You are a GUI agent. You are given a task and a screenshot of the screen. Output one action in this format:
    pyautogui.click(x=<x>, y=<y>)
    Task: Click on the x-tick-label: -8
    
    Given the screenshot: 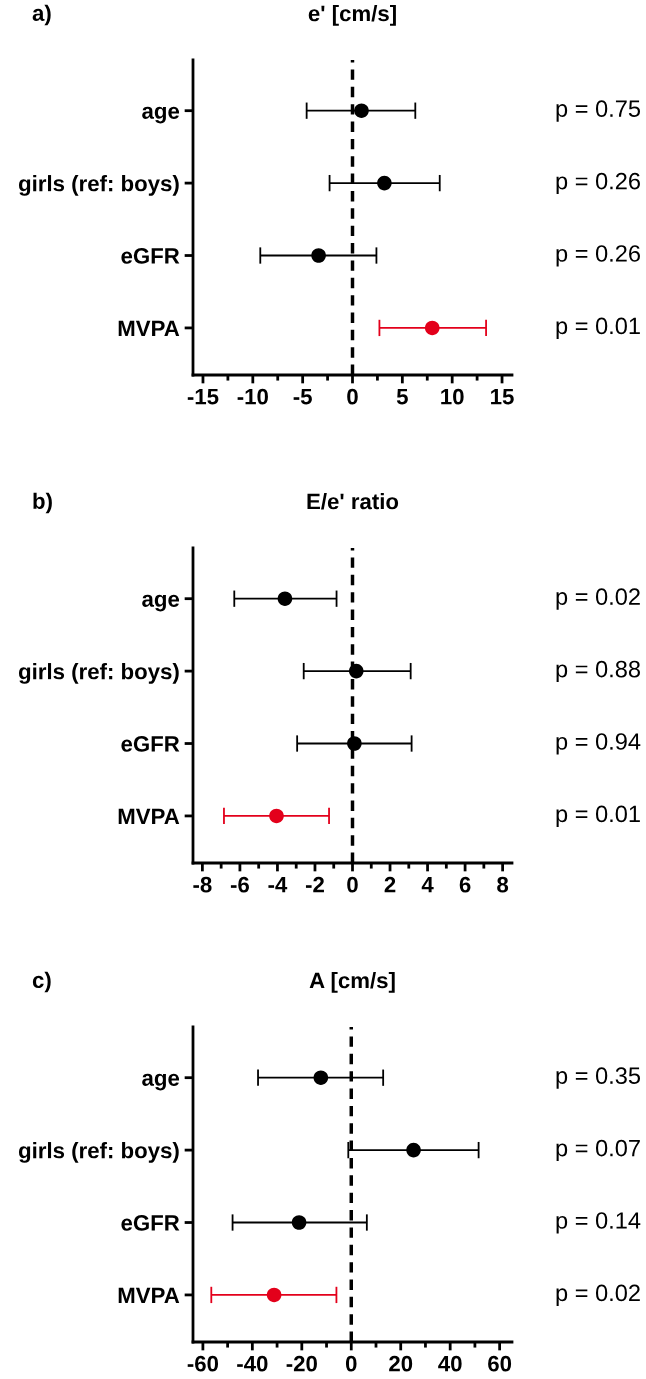 What is the action you would take?
    pyautogui.click(x=202, y=884)
    